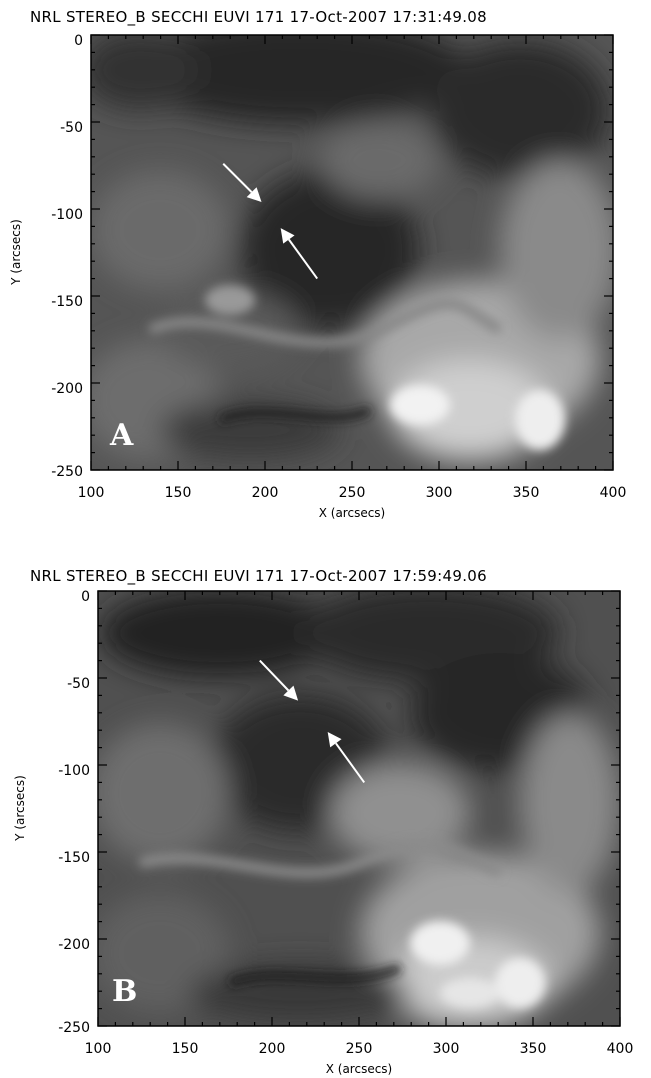 Image resolution: width=651 pixels, height=1078 pixels. Describe the element at coordinates (359, 1049) in the screenshot. I see `panel-b-xtick-label: 250` at that location.